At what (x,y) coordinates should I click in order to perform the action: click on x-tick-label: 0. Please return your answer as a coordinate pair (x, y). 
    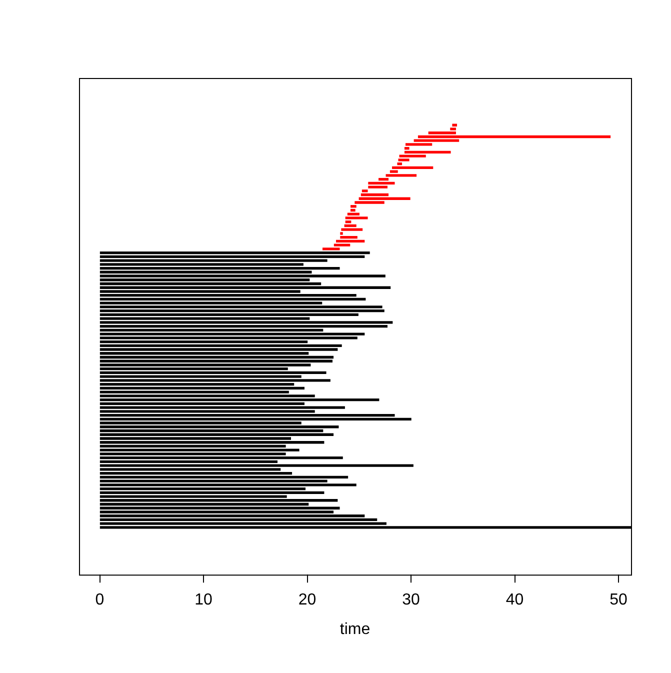
    Looking at the image, I should click on (99, 600).